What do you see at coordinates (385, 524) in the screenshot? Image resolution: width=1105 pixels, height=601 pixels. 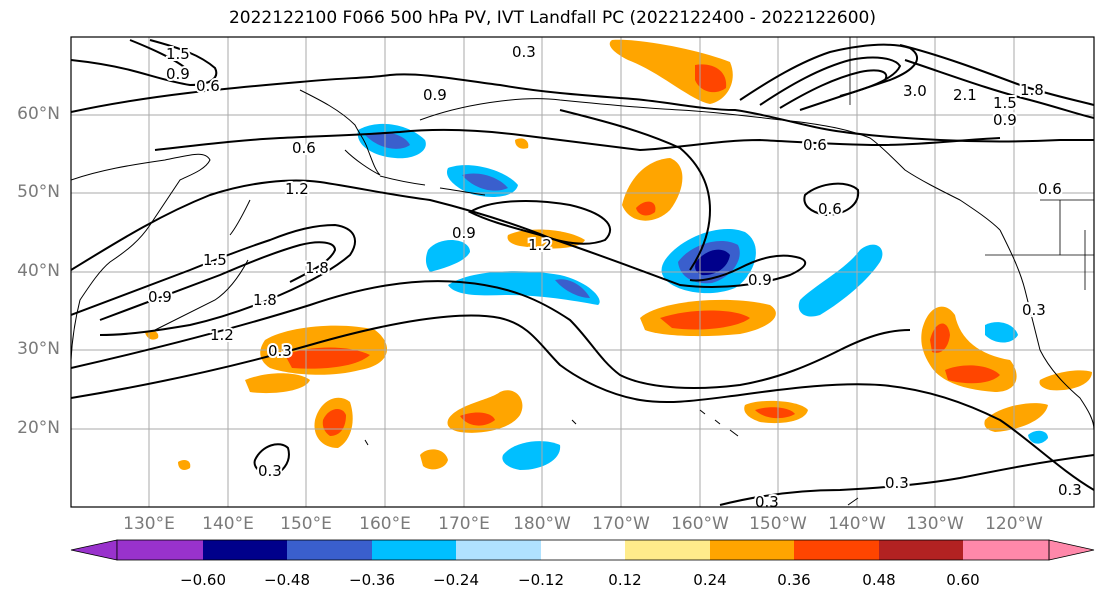 I see `lon-label: 160°E` at bounding box center [385, 524].